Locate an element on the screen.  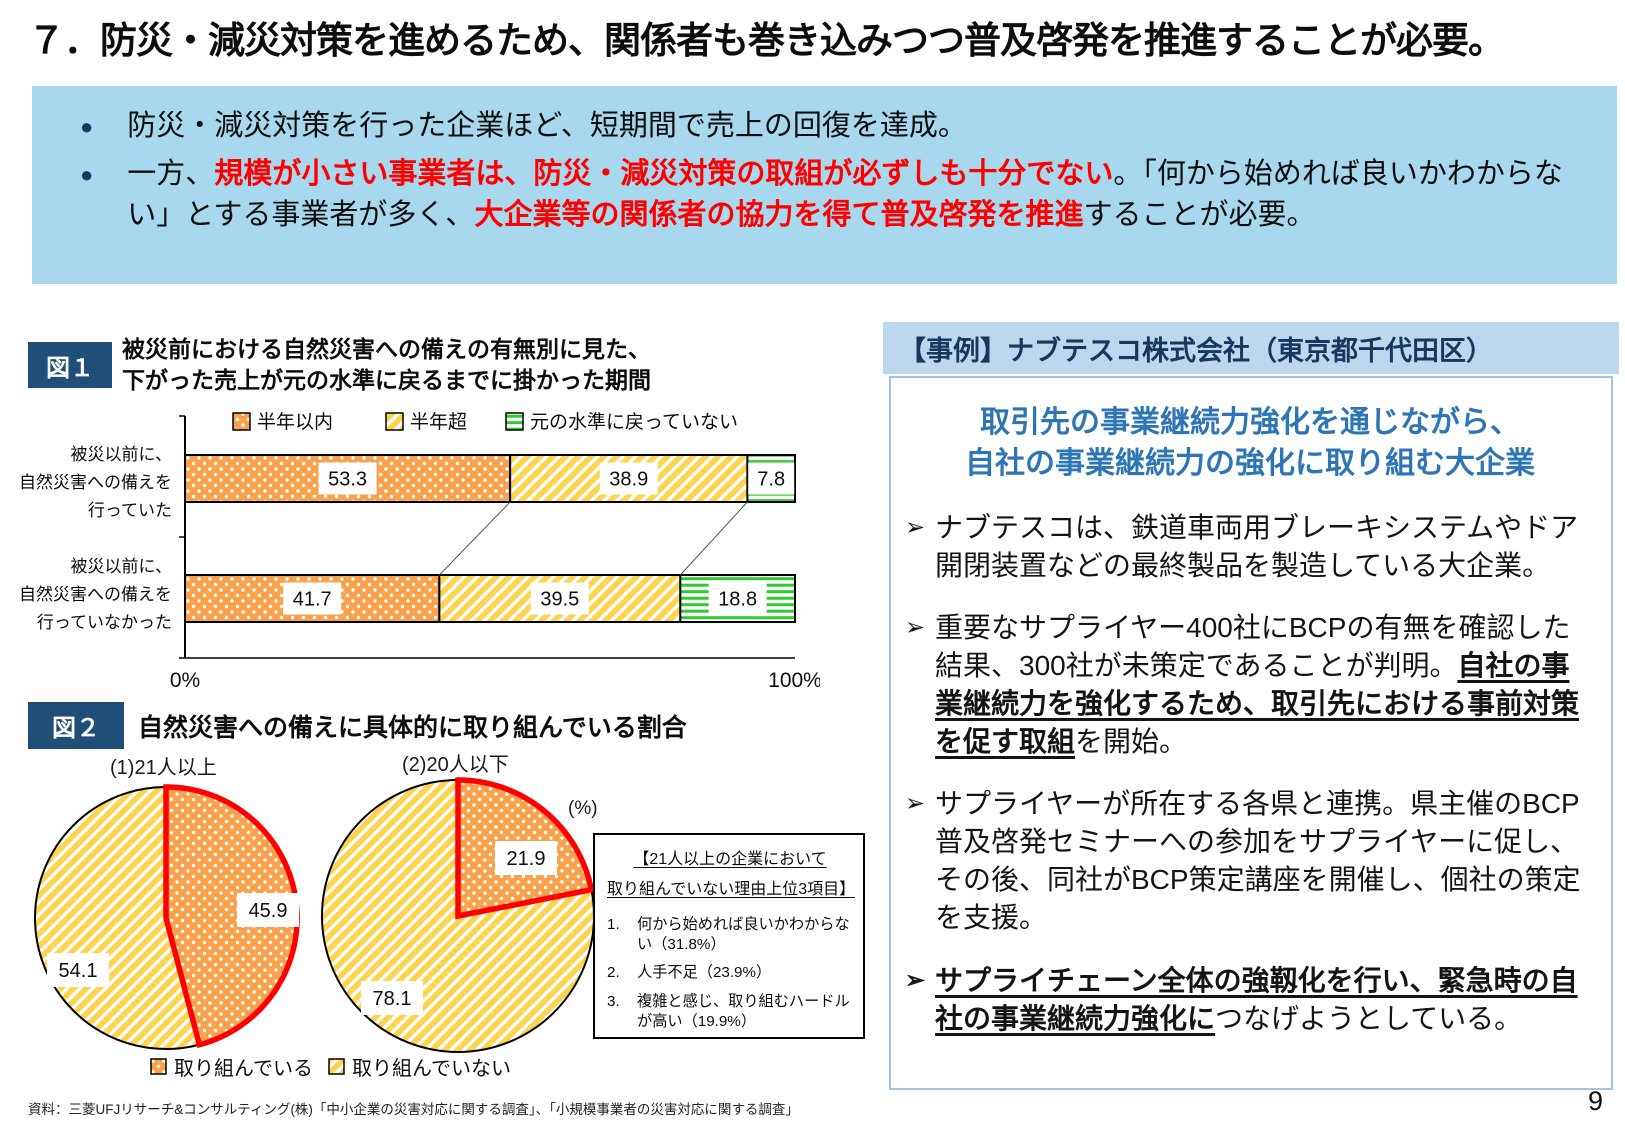
fig1-category-label: 被災以前に、 is located at coordinates (122, 454).